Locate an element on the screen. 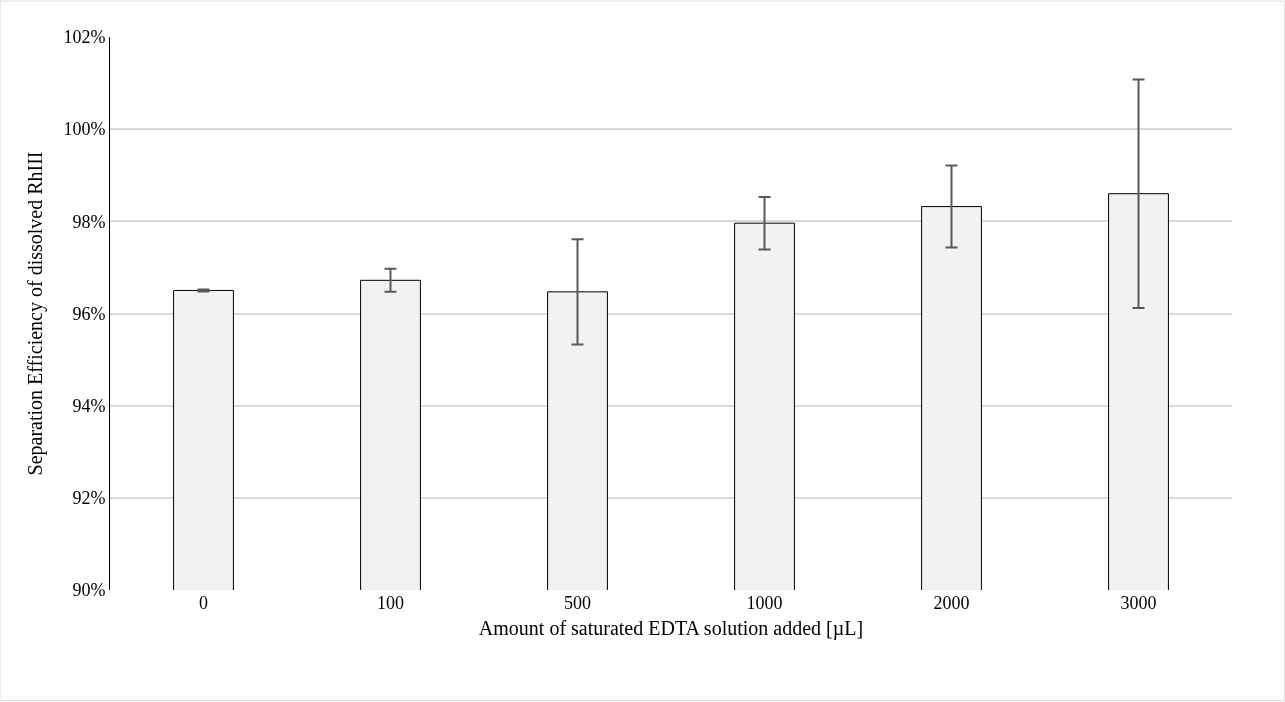  x-tick-label: 0 is located at coordinates (203, 603).